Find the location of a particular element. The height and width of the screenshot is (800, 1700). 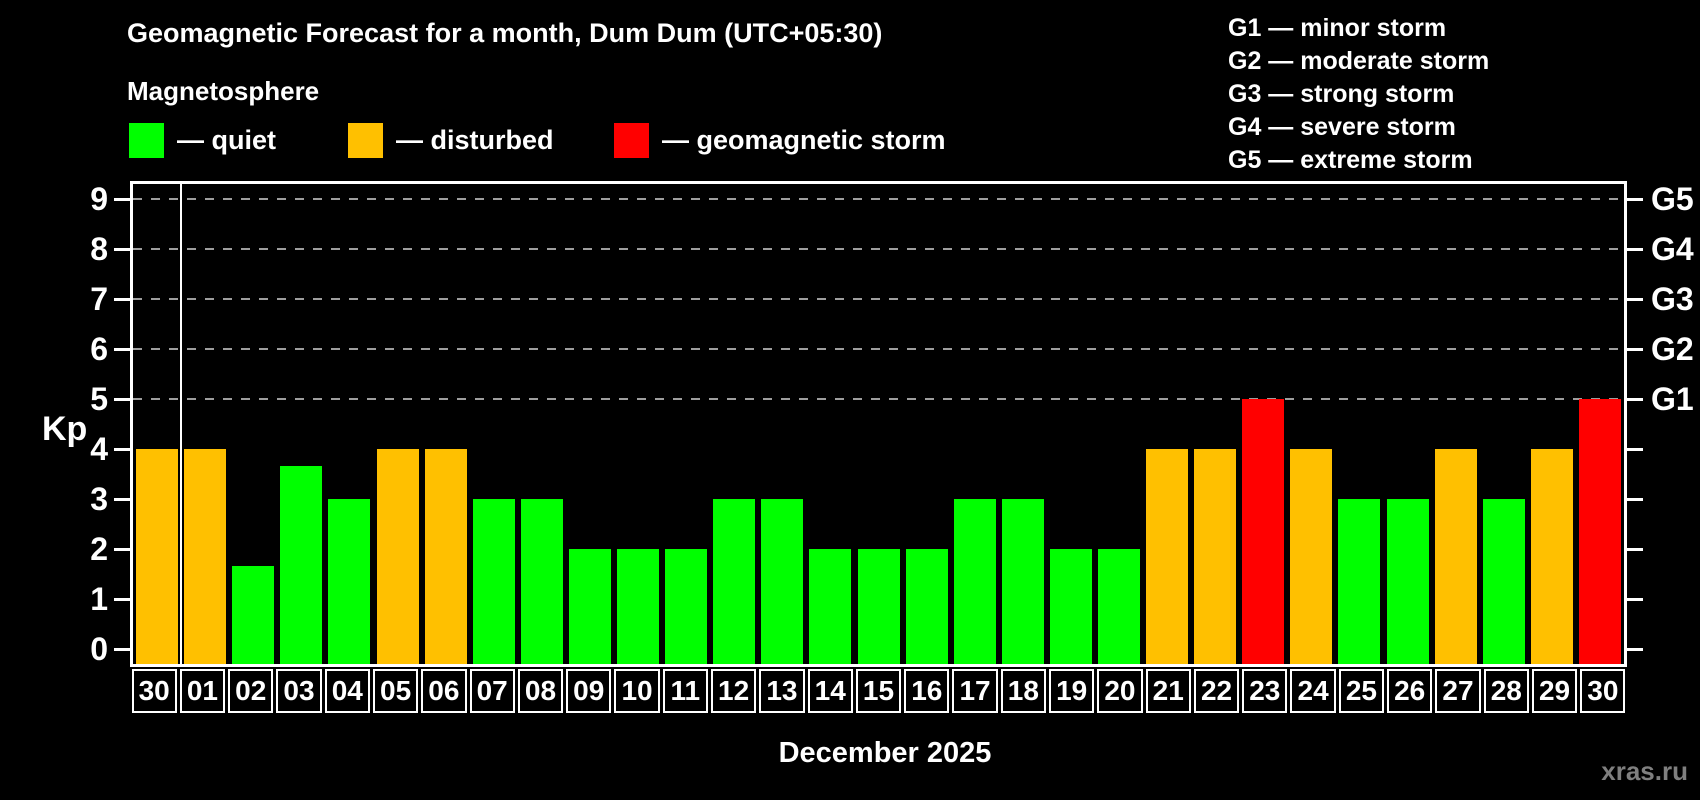

x-tick-label-23-day-23: 23 is located at coordinates (1265, 691).